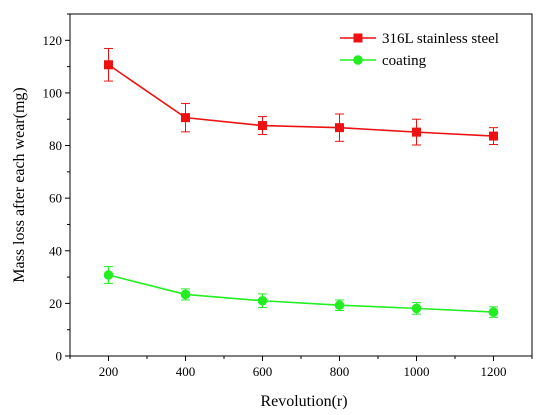 This screenshot has width=550, height=415. What do you see at coordinates (404, 61) in the screenshot?
I see `legend-label: coating` at bounding box center [404, 61].